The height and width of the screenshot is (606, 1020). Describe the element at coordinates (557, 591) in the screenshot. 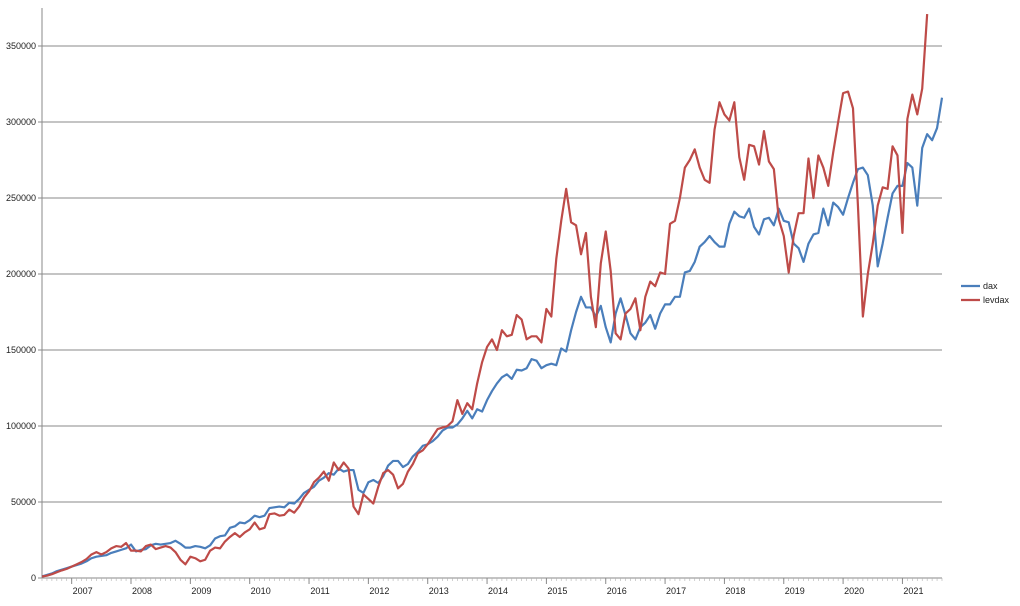

I see `x-tick-label-2015: 2015` at that location.